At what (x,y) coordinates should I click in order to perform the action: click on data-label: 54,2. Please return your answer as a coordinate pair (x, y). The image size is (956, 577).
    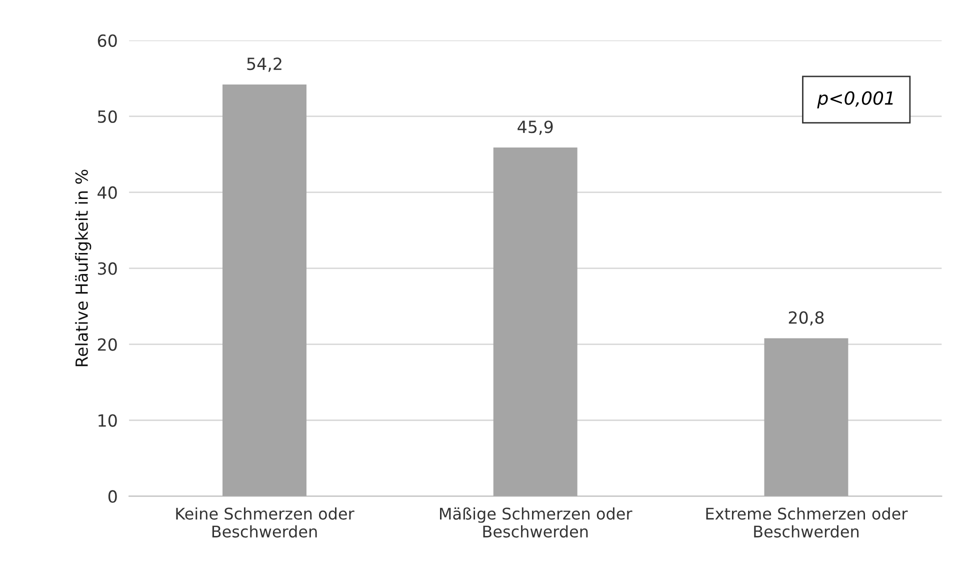
    Looking at the image, I should click on (264, 65).